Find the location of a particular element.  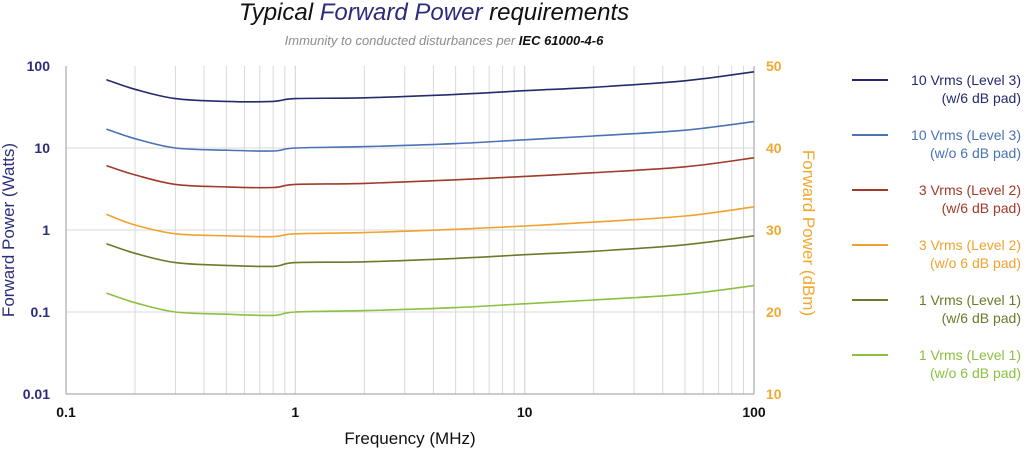

title-part-1: Typical is located at coordinates (279, 13).